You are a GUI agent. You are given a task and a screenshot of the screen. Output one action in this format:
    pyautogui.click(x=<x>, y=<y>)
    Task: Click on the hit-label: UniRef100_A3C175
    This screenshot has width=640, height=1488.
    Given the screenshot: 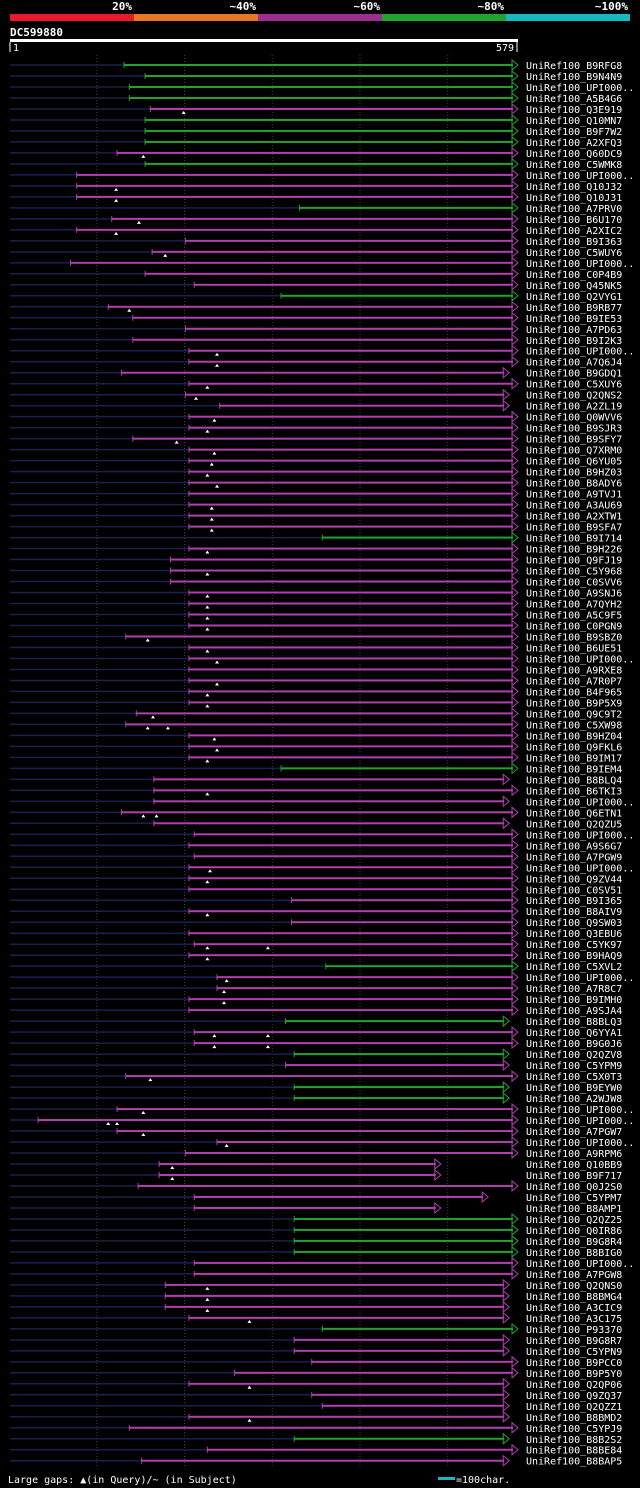 What is the action you would take?
    pyautogui.click(x=574, y=1319)
    